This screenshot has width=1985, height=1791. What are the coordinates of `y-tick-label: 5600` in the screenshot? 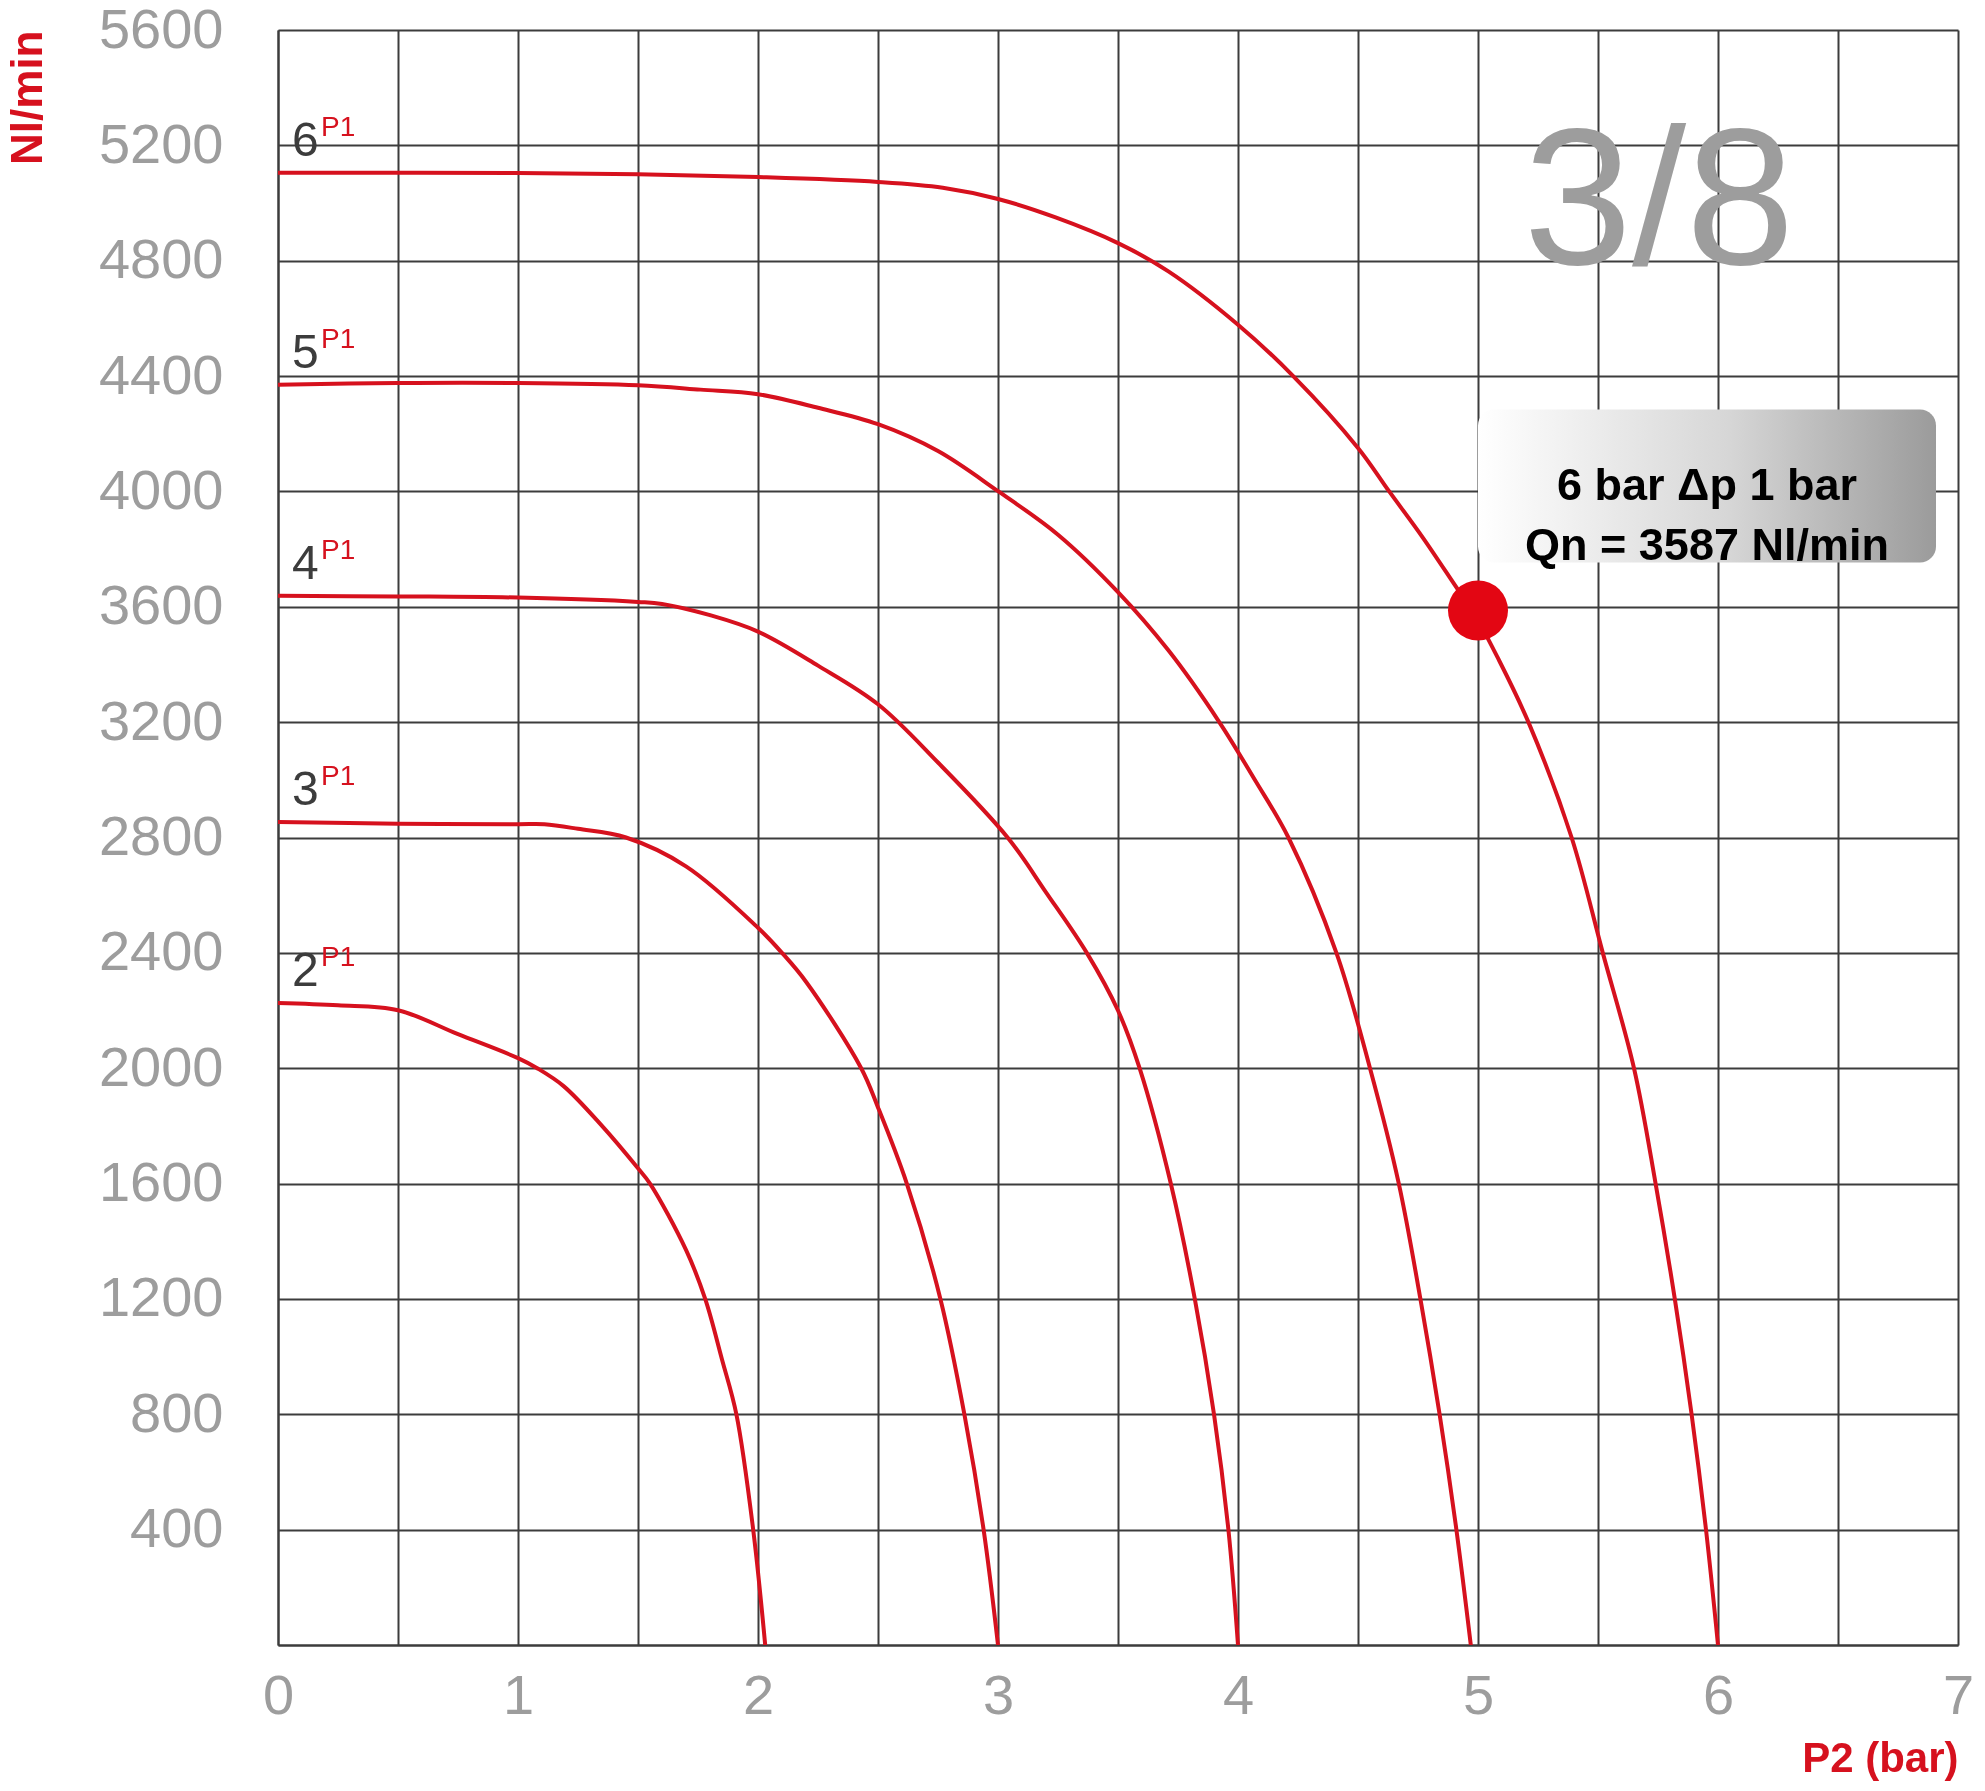 It's located at (161, 30).